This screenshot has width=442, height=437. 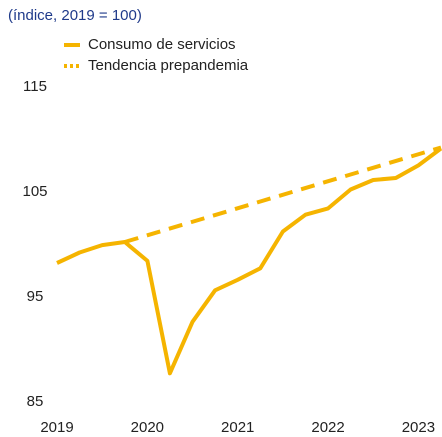 I want to click on legend-label: Tendencia prepandemia, so click(x=168, y=65).